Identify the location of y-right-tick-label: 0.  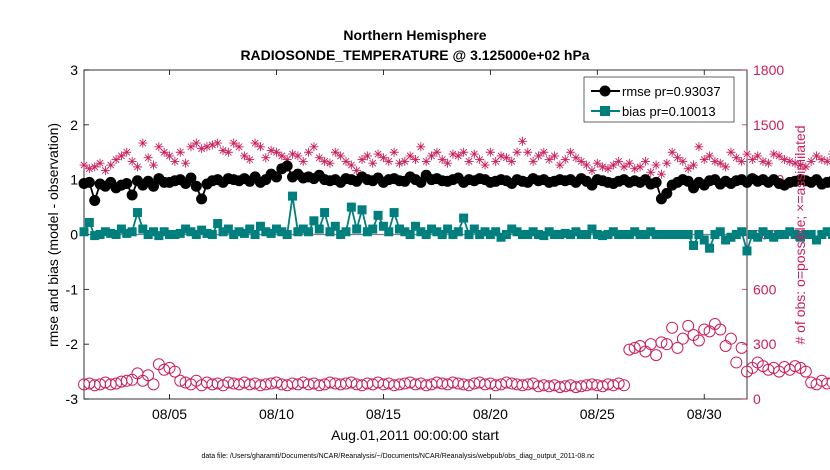
(757, 399).